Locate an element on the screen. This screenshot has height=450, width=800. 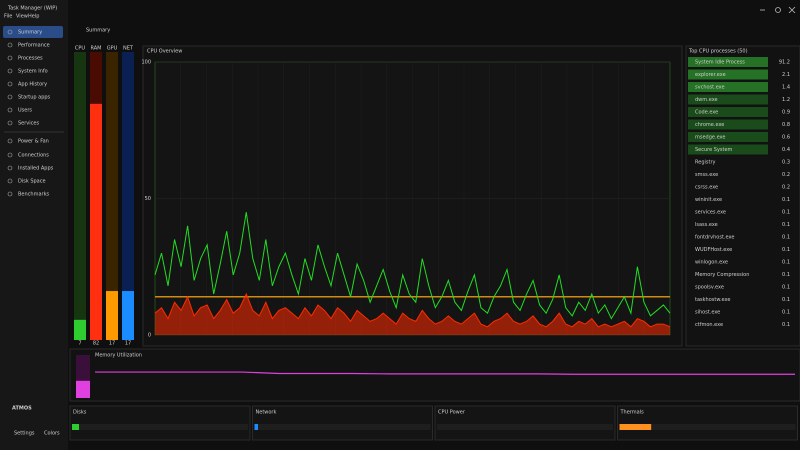
gauge-label: CPU is located at coordinates (80, 49).